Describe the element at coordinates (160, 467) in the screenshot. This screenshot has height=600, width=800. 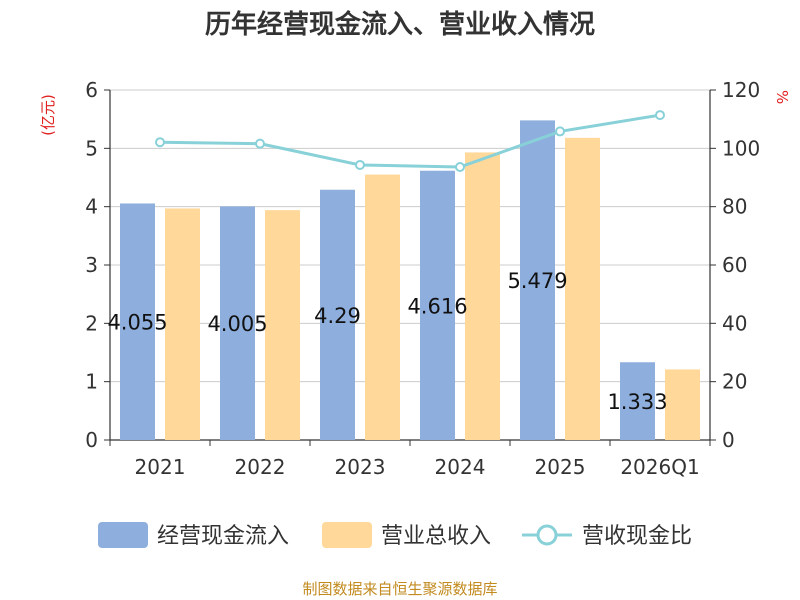
I see `x-tick-label: 2021` at that location.